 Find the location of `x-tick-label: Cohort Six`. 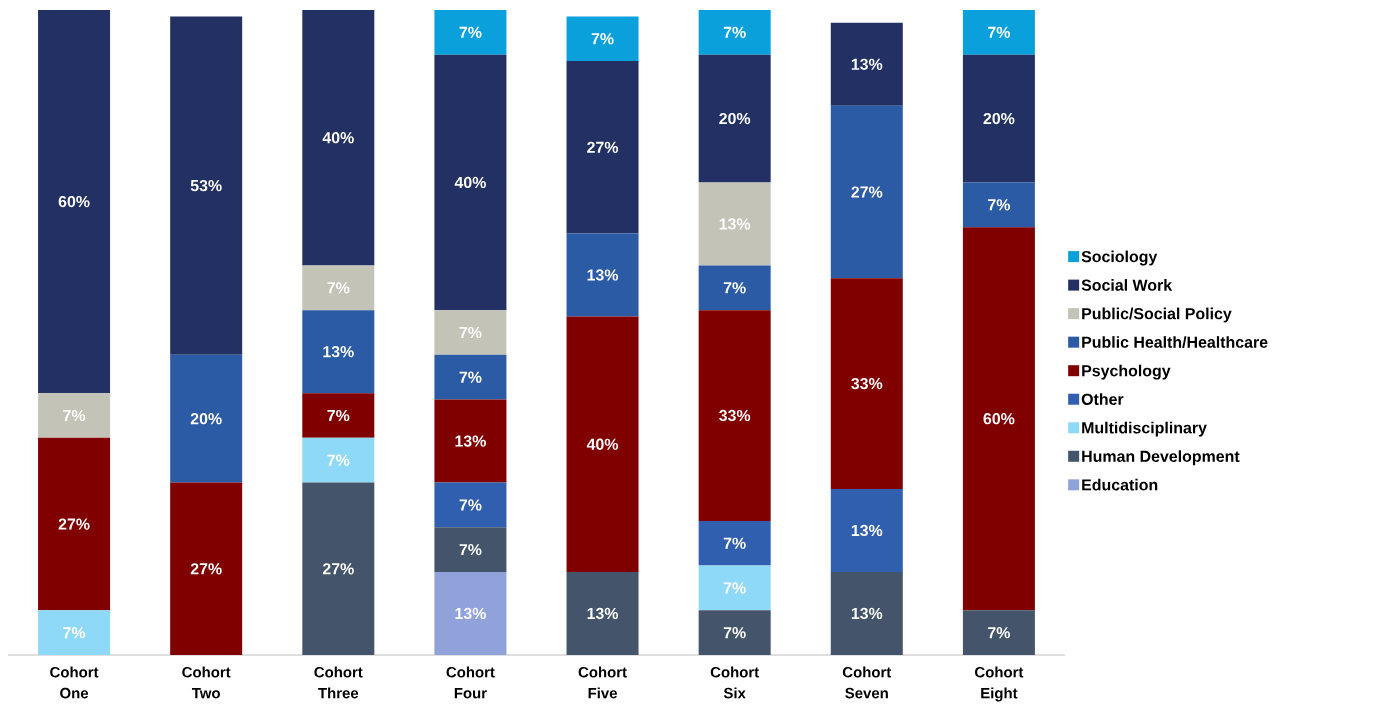

x-tick-label: Cohort Six is located at coordinates (734, 682).